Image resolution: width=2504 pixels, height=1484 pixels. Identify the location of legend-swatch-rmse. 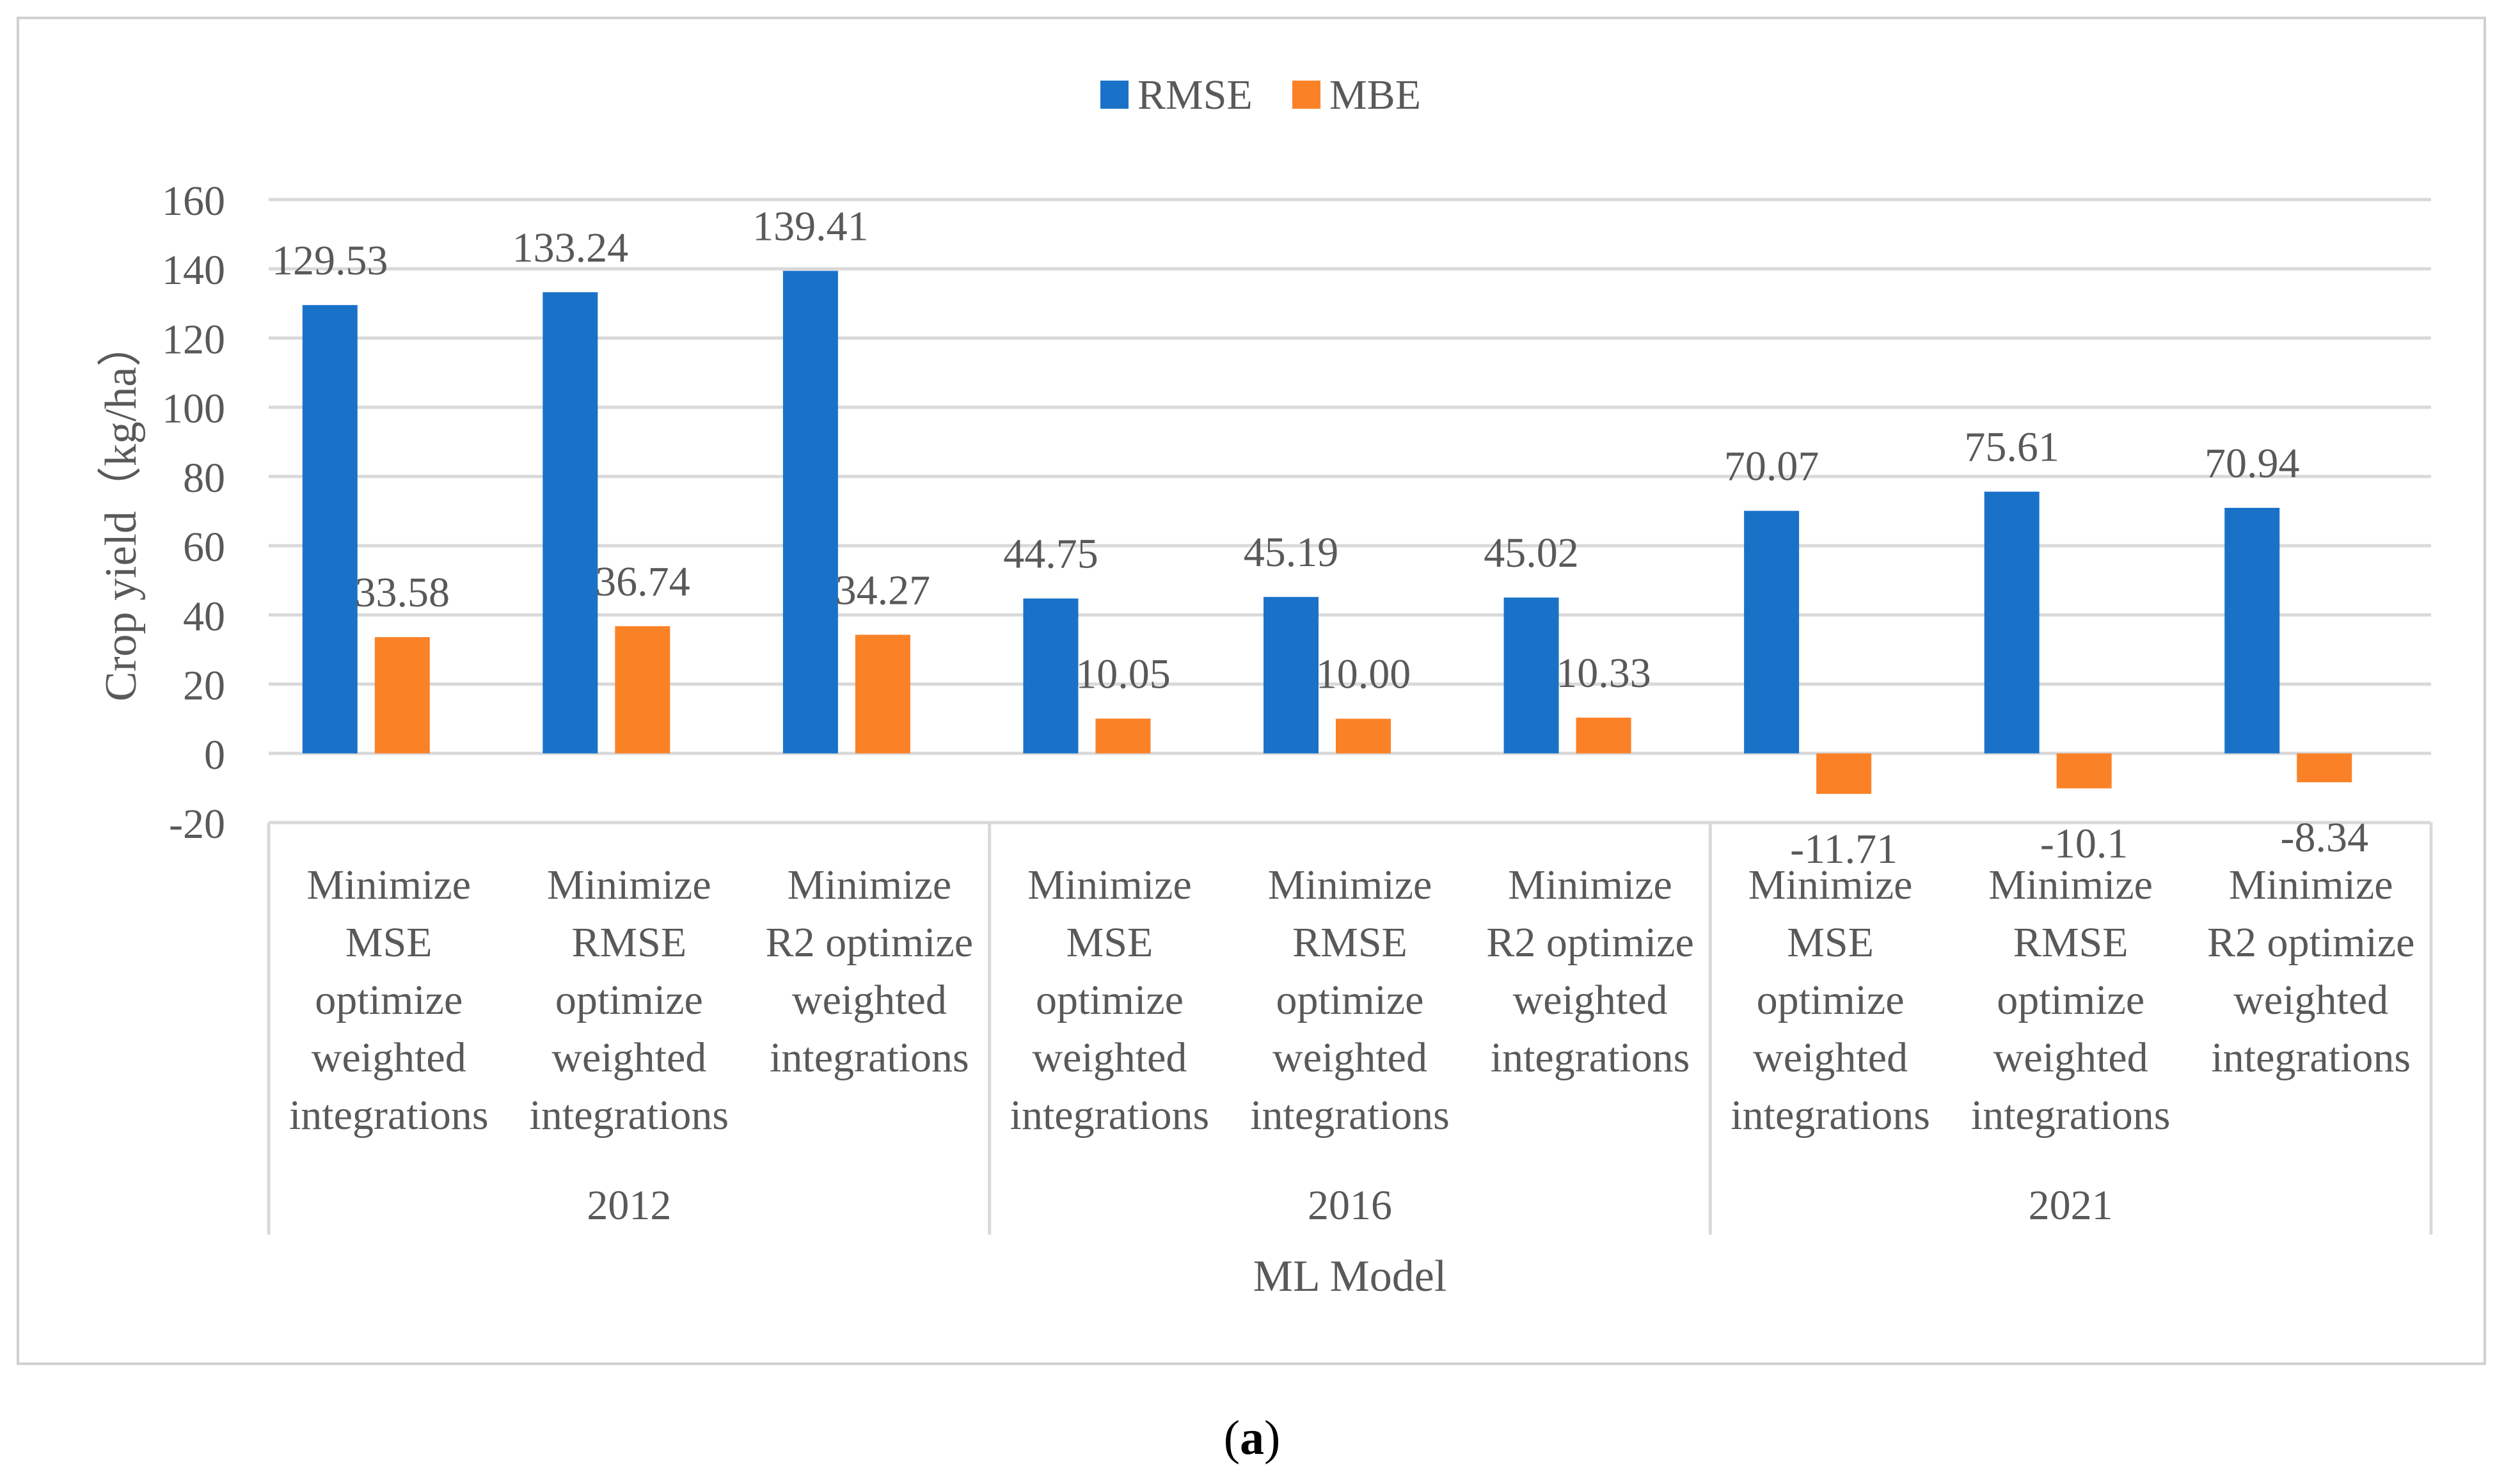
(1114, 95).